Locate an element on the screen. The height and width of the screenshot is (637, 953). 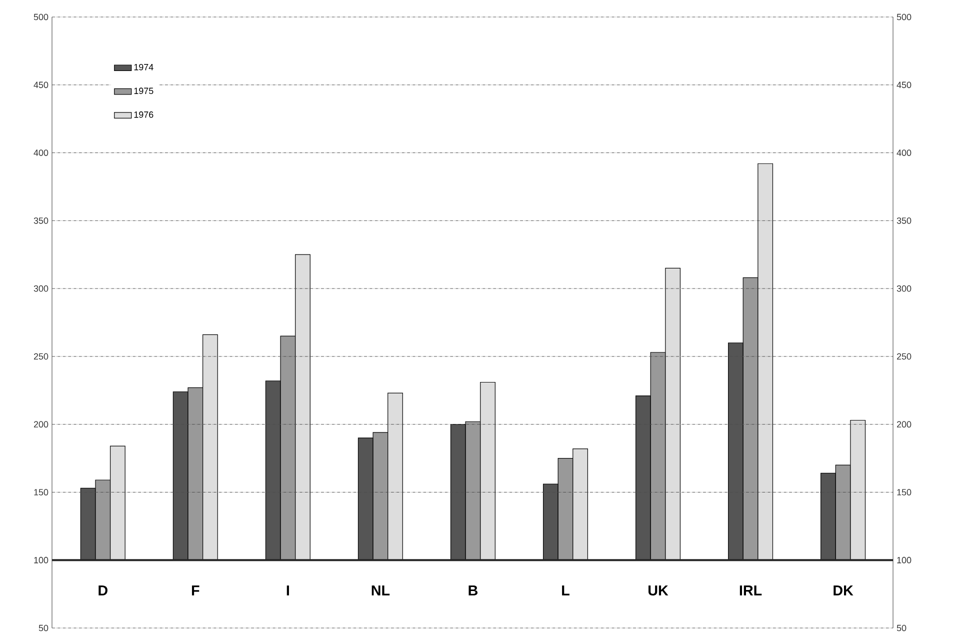
y-tick-label: 400 is located at coordinates (41, 153).